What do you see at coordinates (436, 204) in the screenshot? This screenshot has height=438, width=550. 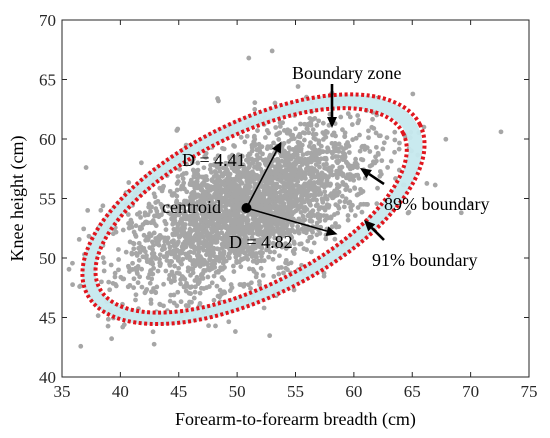 I see `boundary-89-label: 89% boundary` at bounding box center [436, 204].